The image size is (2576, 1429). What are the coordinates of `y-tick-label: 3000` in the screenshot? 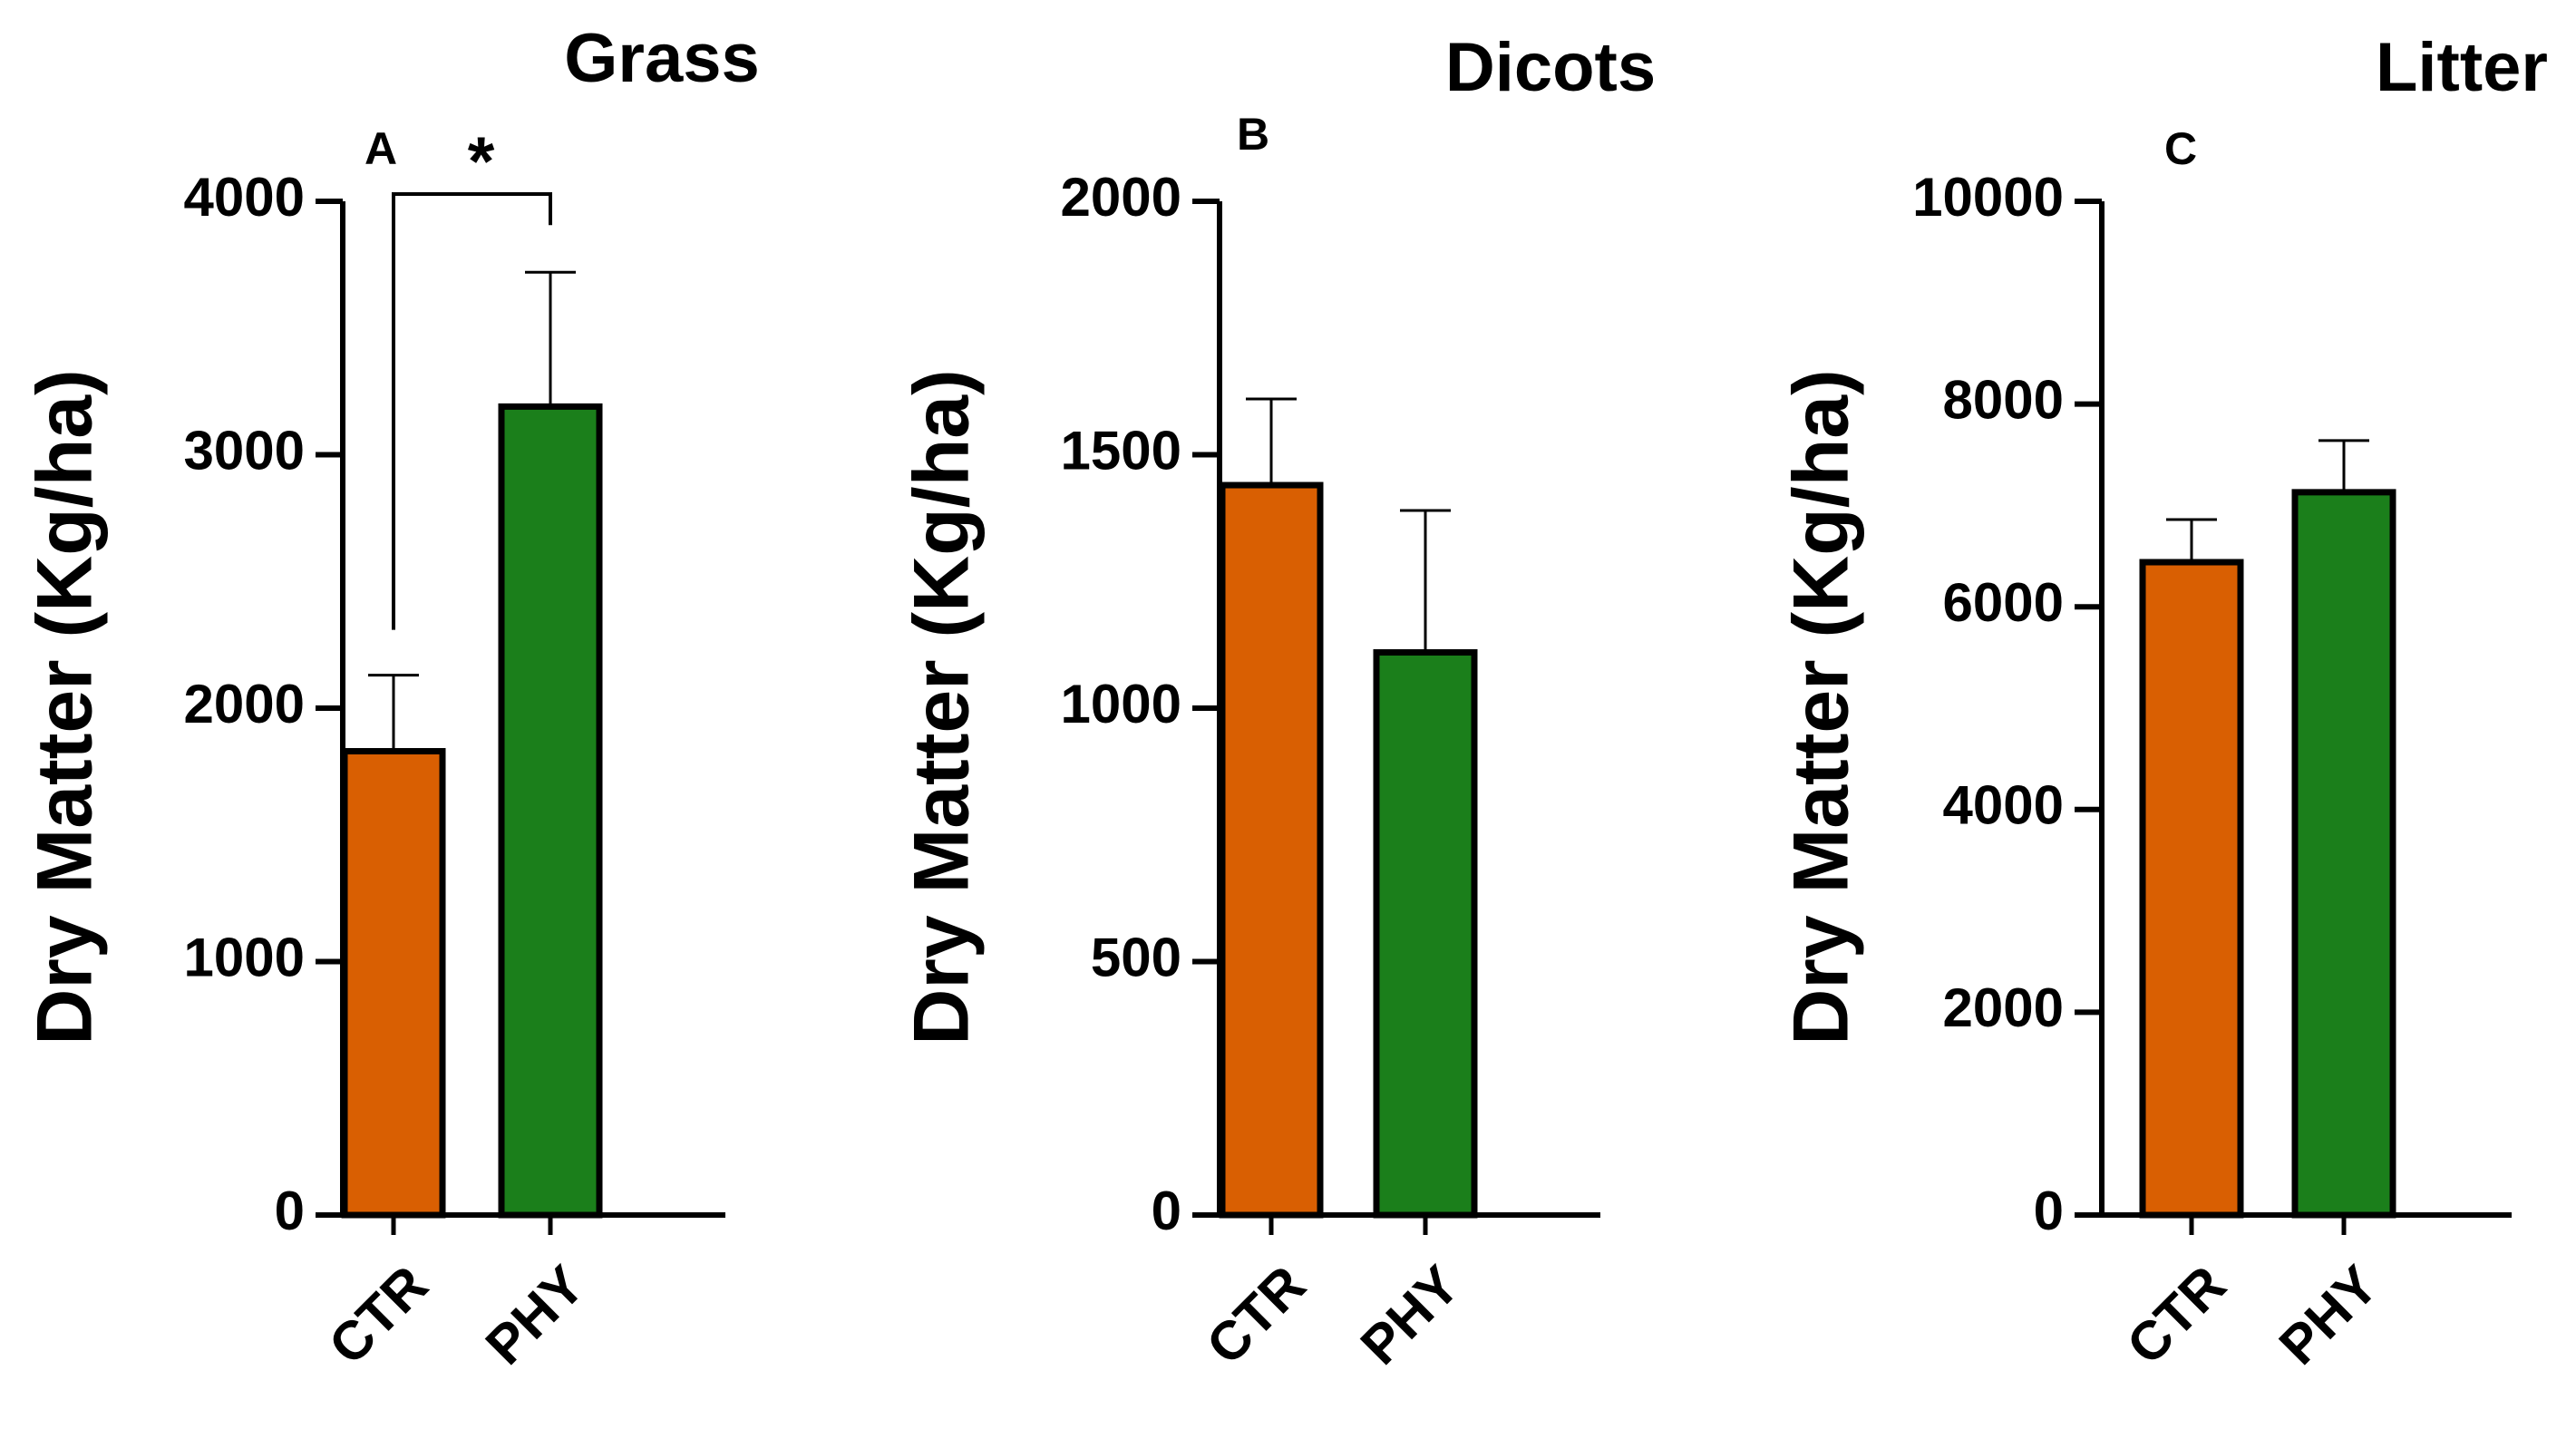 It's located at (244, 450).